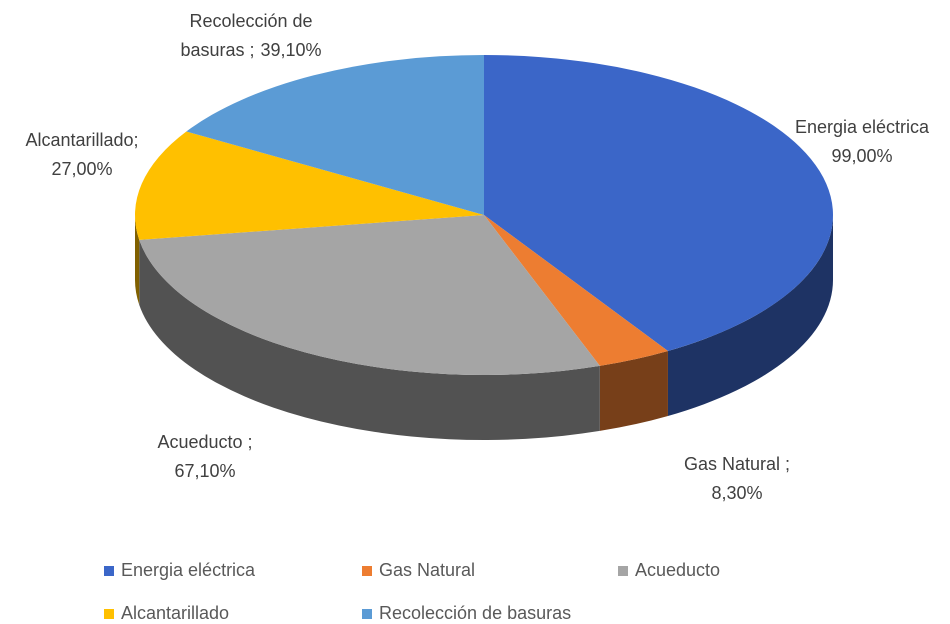 The height and width of the screenshot is (624, 950). What do you see at coordinates (427, 570) in the screenshot?
I see `legend-label: Gas Natural` at bounding box center [427, 570].